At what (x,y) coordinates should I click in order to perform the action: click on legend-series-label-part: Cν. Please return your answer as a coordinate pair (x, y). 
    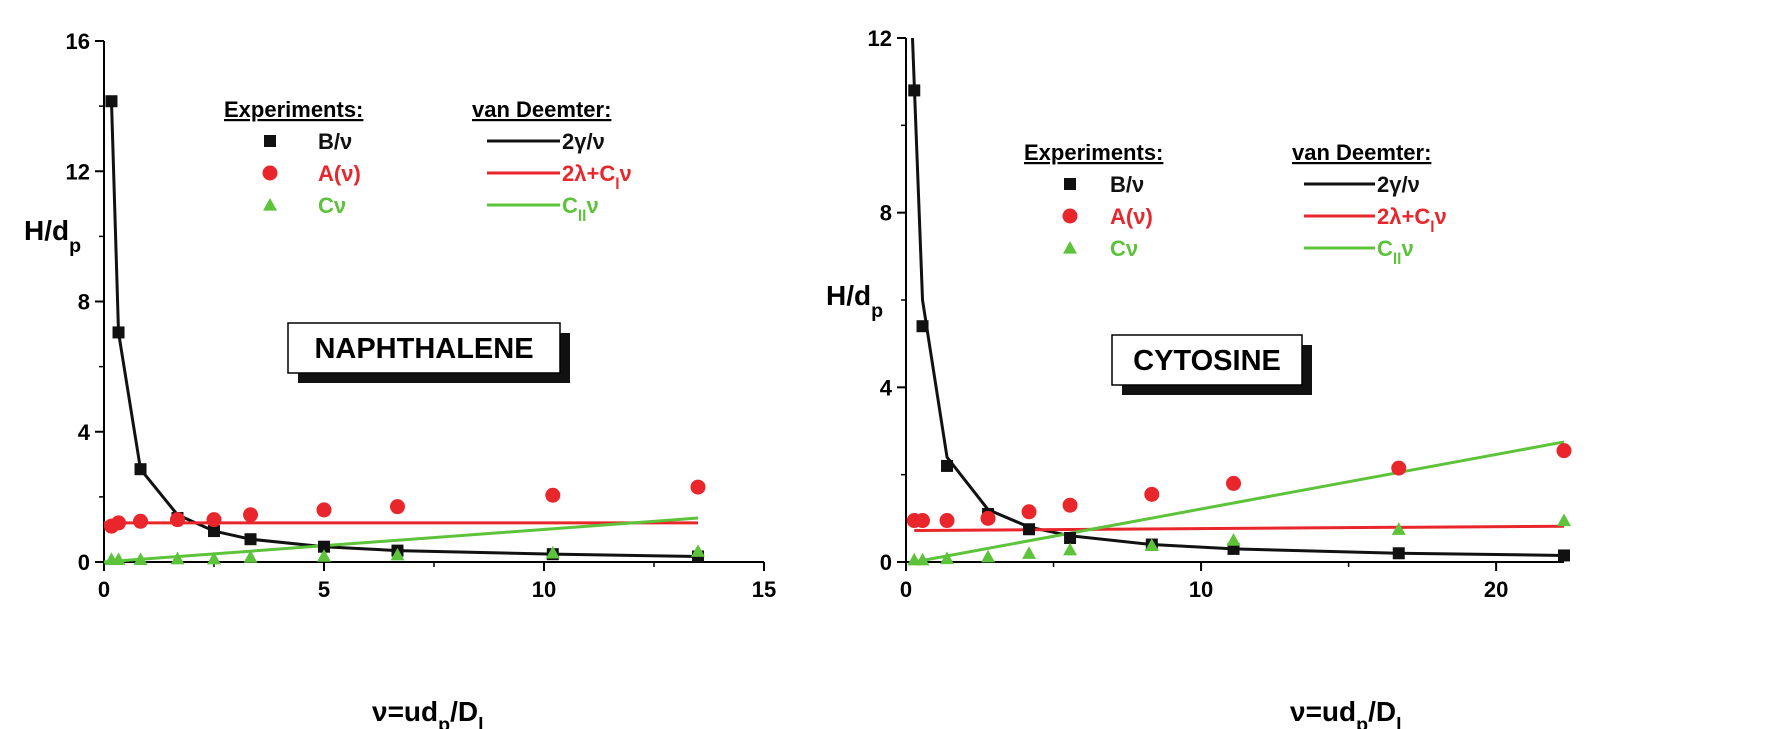
    Looking at the image, I should click on (332, 205).